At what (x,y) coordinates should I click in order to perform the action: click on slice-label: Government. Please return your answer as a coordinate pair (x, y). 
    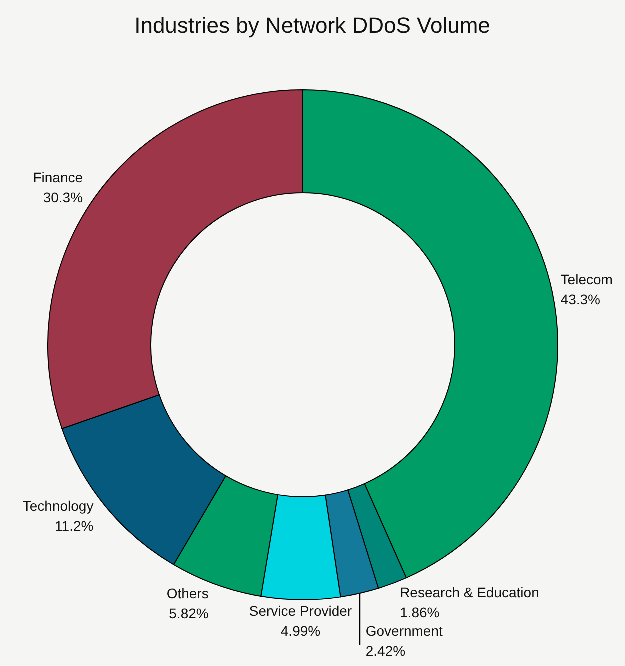
    Looking at the image, I should click on (405, 631).